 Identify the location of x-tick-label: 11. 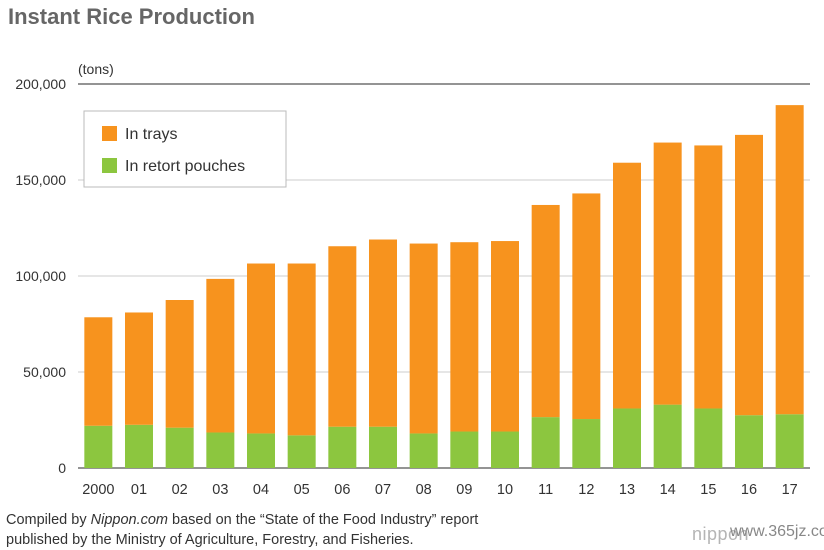
(545, 490).